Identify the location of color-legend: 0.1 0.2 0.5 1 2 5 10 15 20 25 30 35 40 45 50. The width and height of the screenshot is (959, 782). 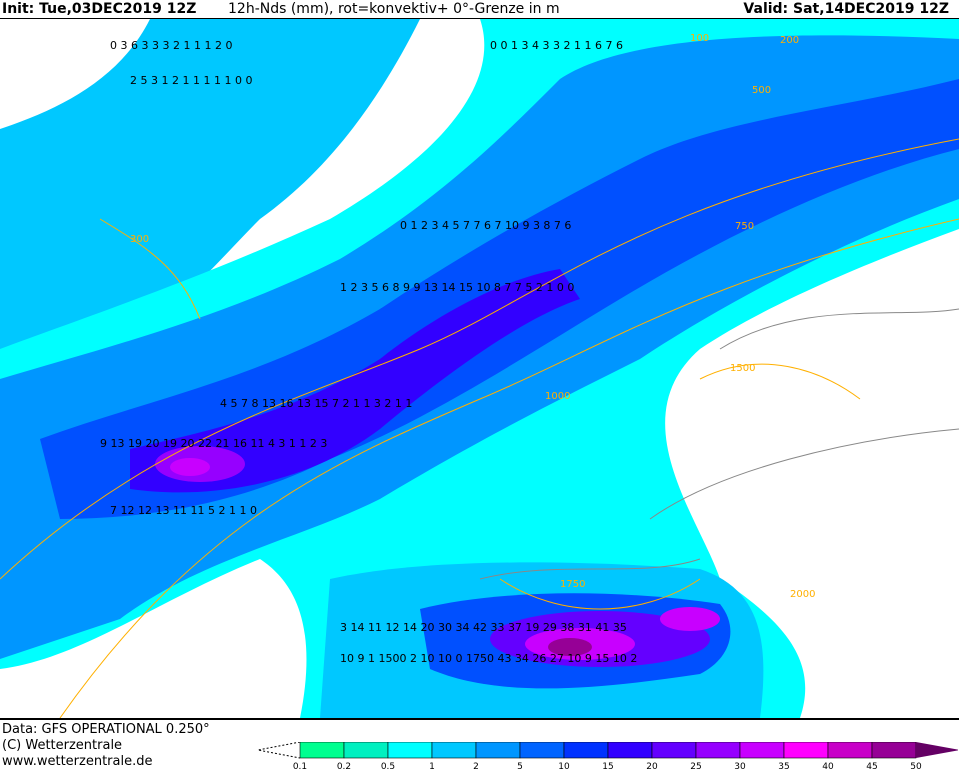
(608, 761).